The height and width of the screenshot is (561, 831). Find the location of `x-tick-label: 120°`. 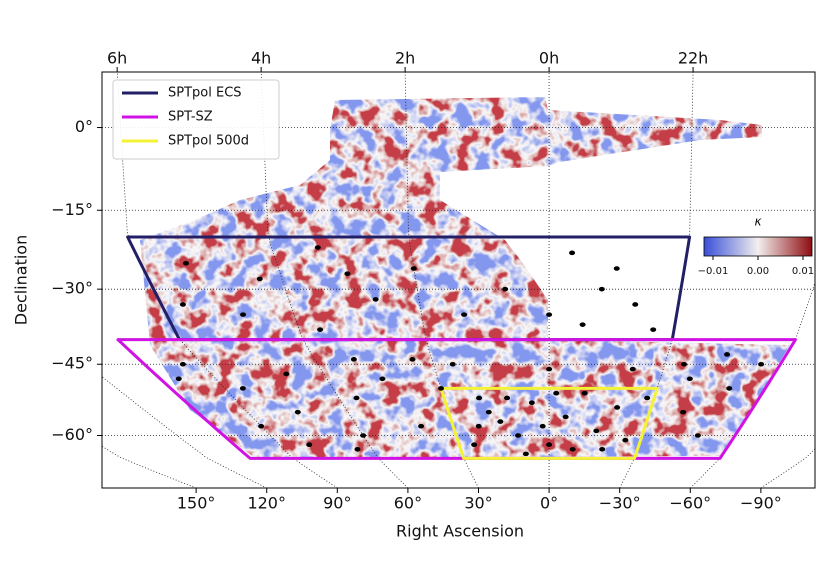

x-tick-label: 120° is located at coordinates (266, 503).